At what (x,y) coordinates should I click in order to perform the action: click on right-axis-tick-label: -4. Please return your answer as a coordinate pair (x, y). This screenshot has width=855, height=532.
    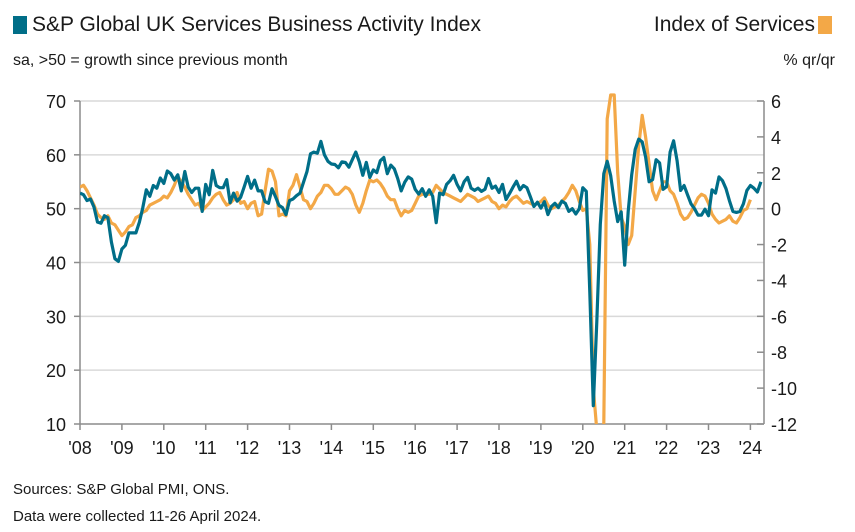
    Looking at the image, I should click on (779, 281).